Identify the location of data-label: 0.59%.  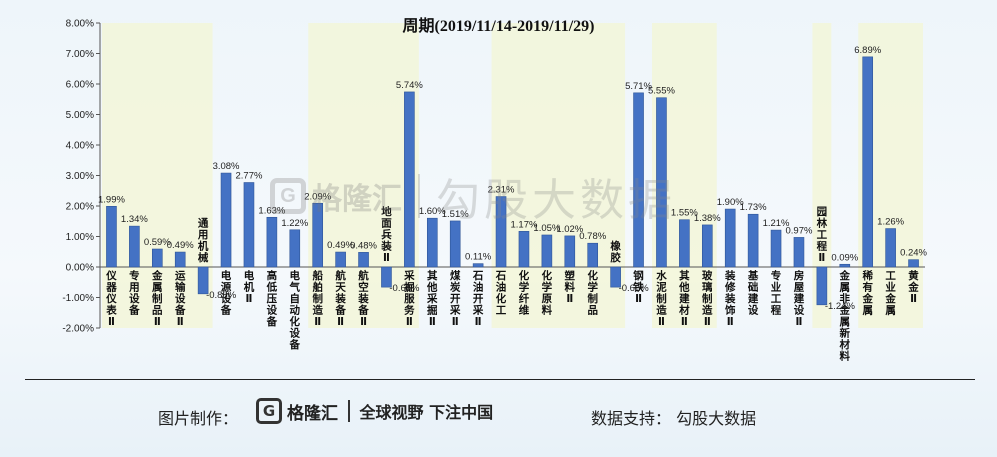
(157, 242).